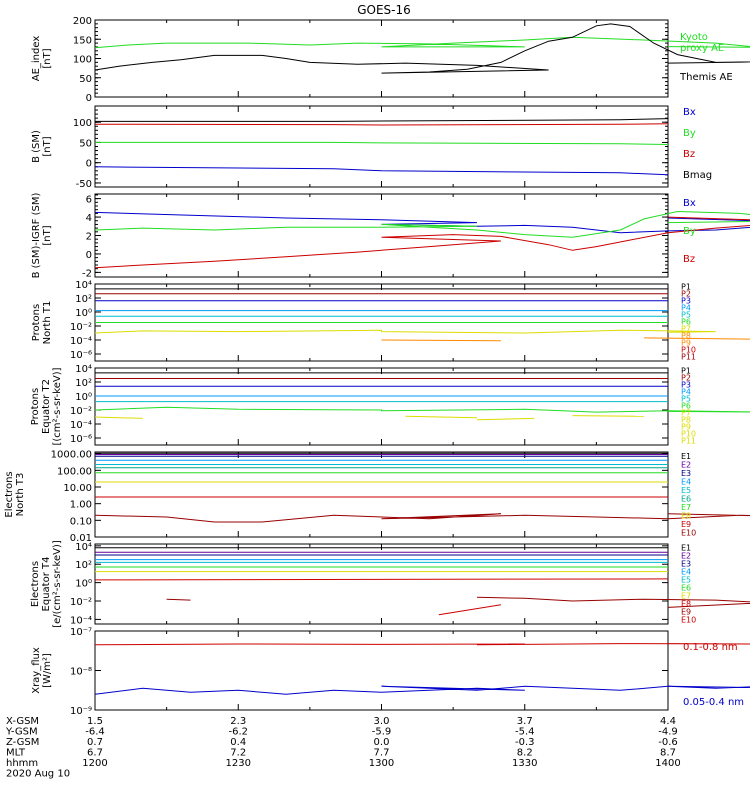 This screenshot has height=800, width=750. I want to click on x-axis-tick-label: 1400, so click(667, 763).